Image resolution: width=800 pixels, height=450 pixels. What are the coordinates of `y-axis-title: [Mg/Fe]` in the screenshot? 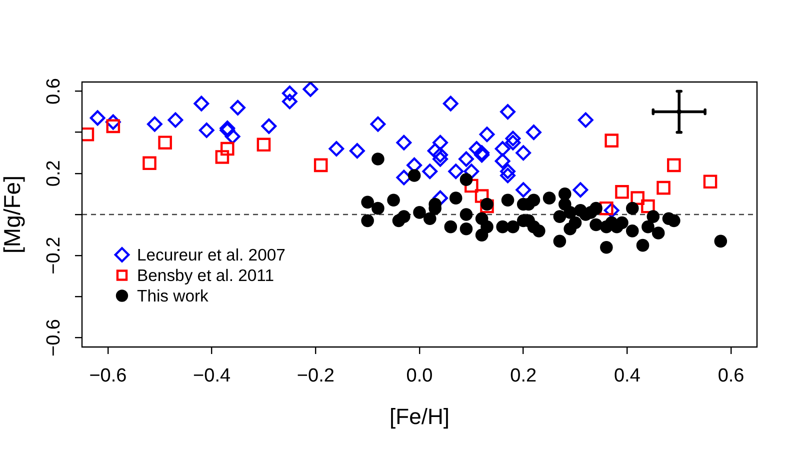 It's located at (13, 215).